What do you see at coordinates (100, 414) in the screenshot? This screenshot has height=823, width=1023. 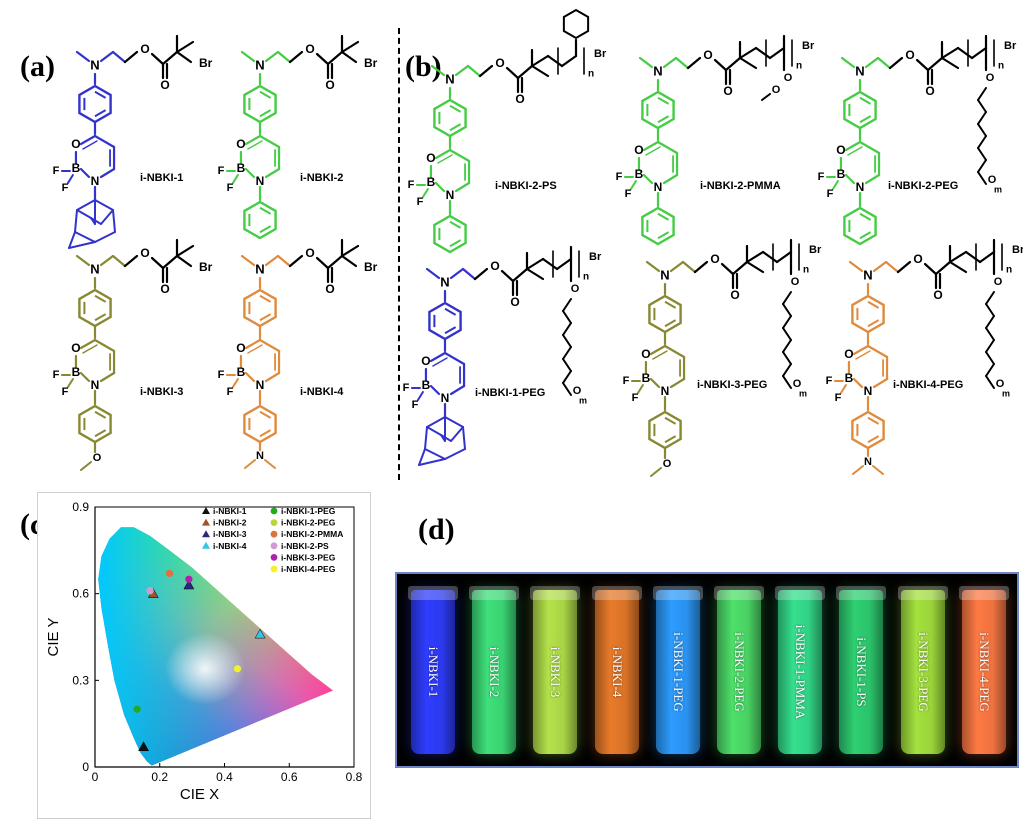 I see `nbki-3-phenyl-double-bond` at bounding box center [100, 414].